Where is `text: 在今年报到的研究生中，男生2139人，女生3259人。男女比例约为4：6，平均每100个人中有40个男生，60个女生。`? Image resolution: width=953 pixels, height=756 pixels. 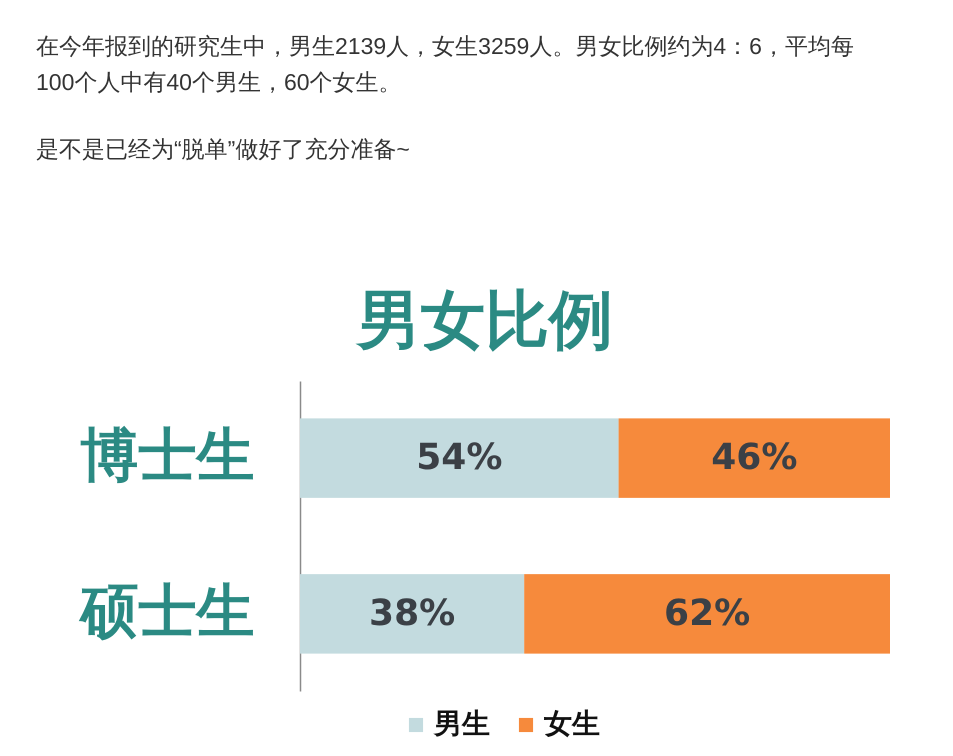
text: 在今年报到的研究生中，男生2139人，女生3259人。男女比例约为4：6，平均每100个人中有40个男生，60个女生。 is located at coordinates (445, 64).